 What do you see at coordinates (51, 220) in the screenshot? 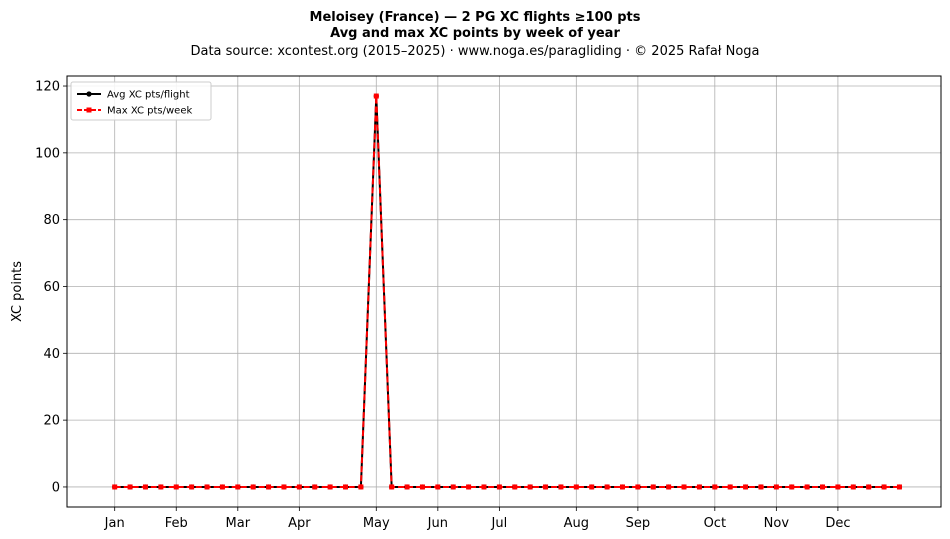
I see `y-tick-label: 80` at bounding box center [51, 220].